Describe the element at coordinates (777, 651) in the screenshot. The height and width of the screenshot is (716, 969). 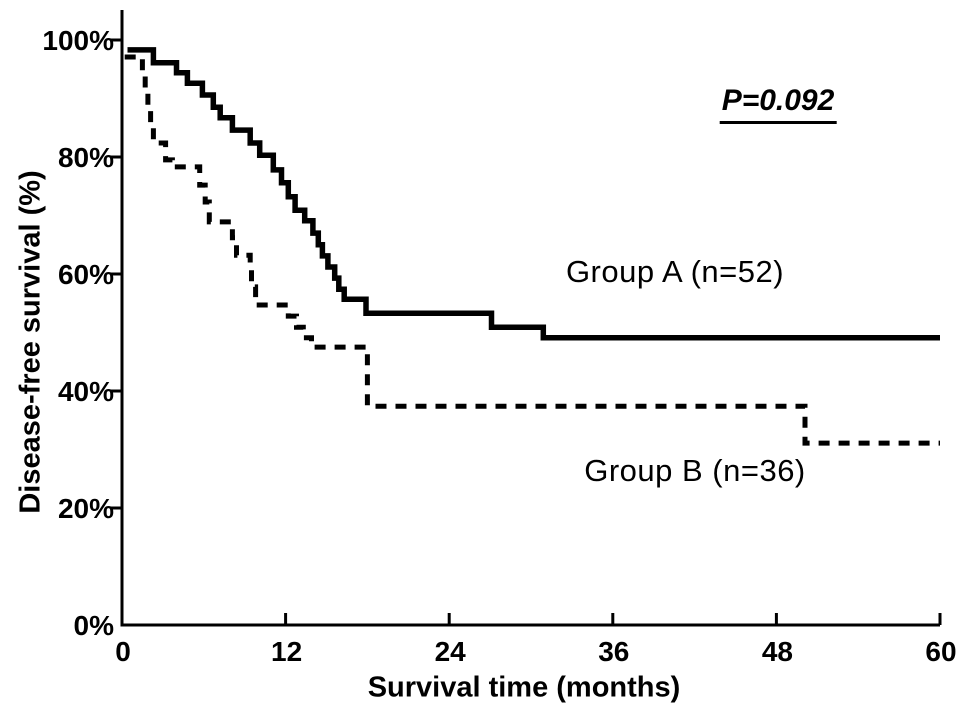
I see `x-tick-label: 48` at that location.